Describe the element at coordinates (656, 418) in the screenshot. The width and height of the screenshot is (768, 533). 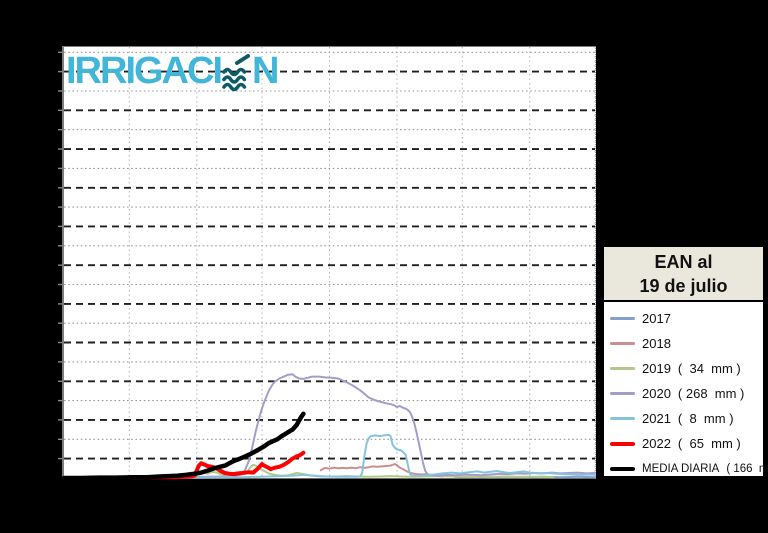
I see `legend-label: 2021` at that location.